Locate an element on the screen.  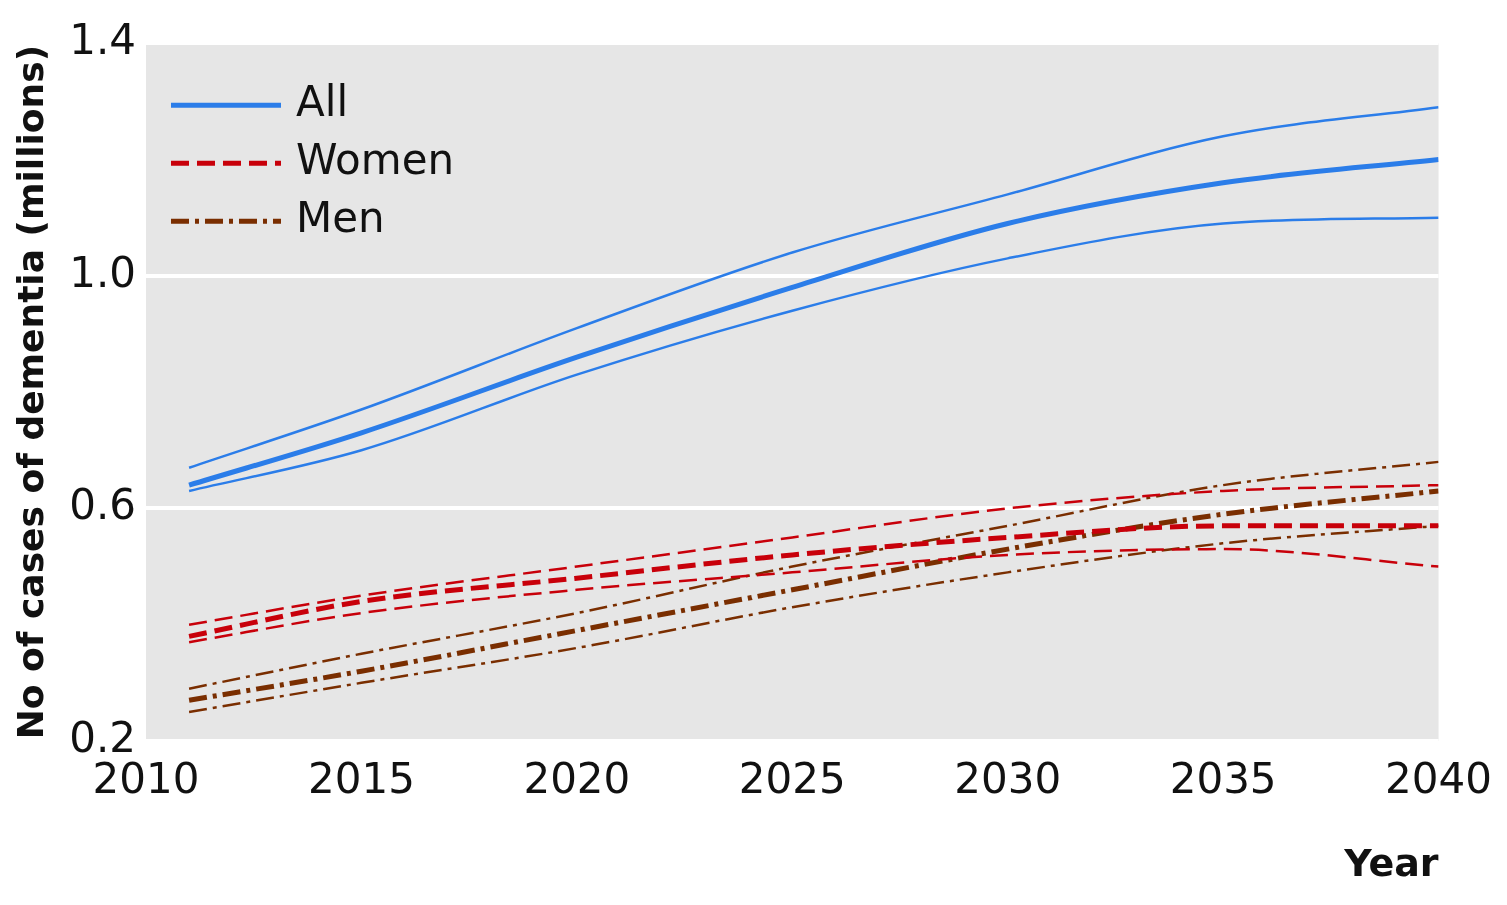
y-tick-label: 0.6 is located at coordinates (102, 505).